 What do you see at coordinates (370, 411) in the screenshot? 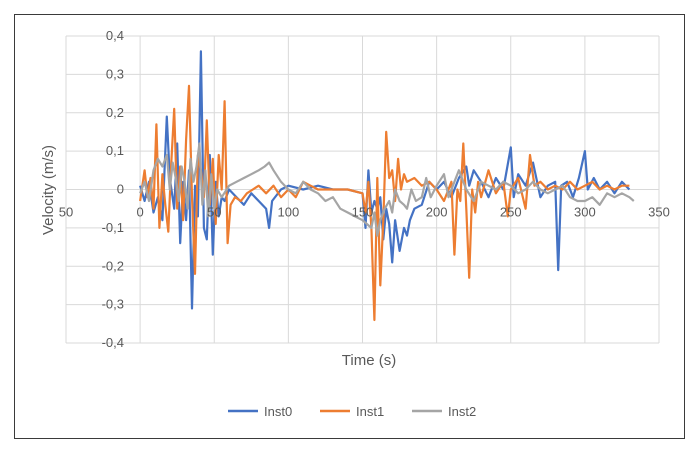
I see `legend-label-inst1: Inst1` at bounding box center [370, 411].